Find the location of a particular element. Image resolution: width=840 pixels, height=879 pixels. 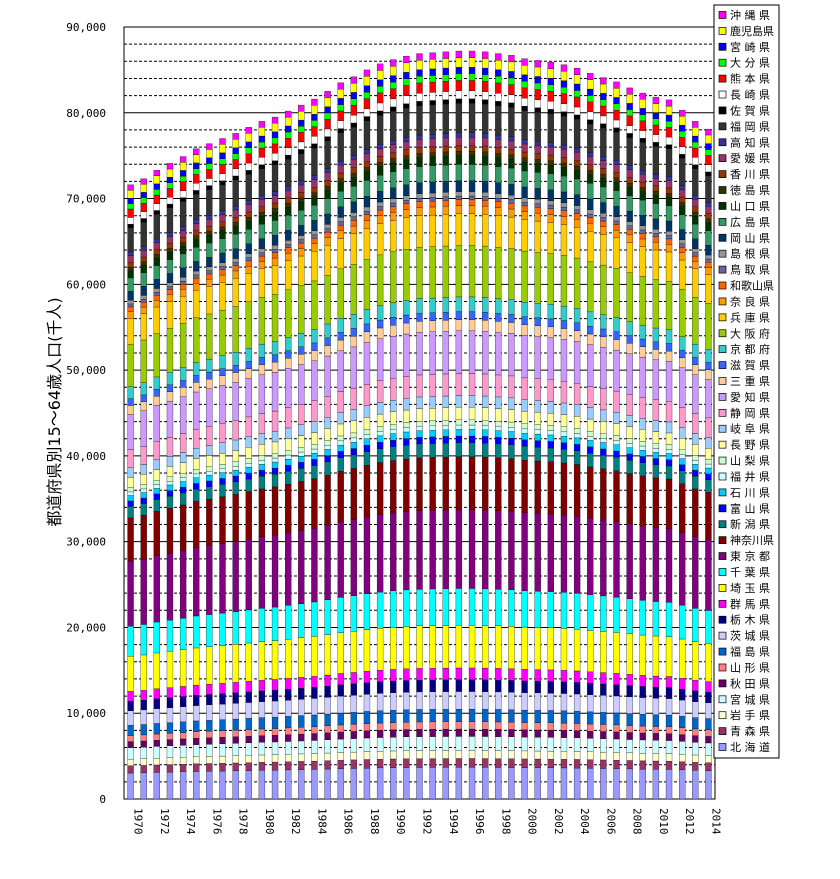

bar-2006 is located at coordinates (603, 438).